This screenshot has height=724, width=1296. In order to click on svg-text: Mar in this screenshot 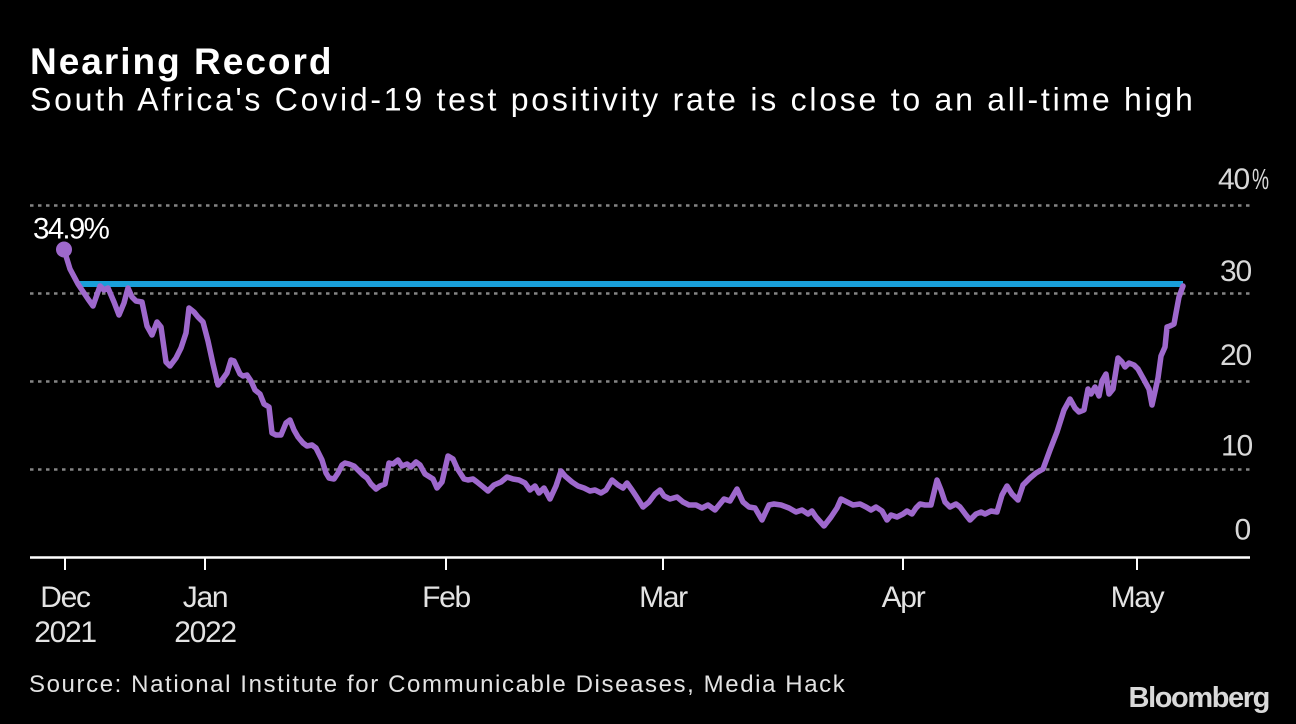, I will do `click(663, 597)`.